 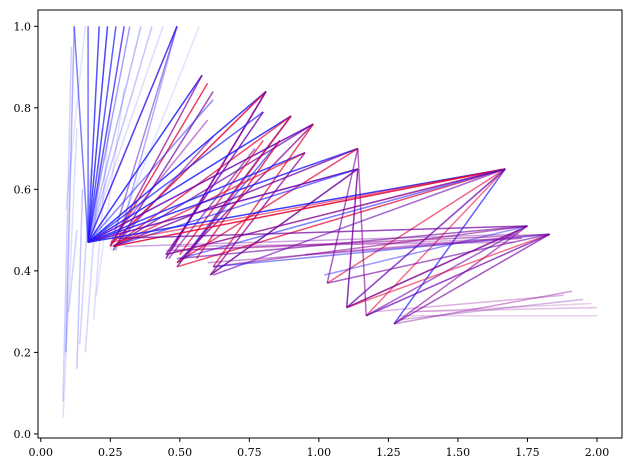 I want to click on x-tick-label: 1.00, so click(x=319, y=452).